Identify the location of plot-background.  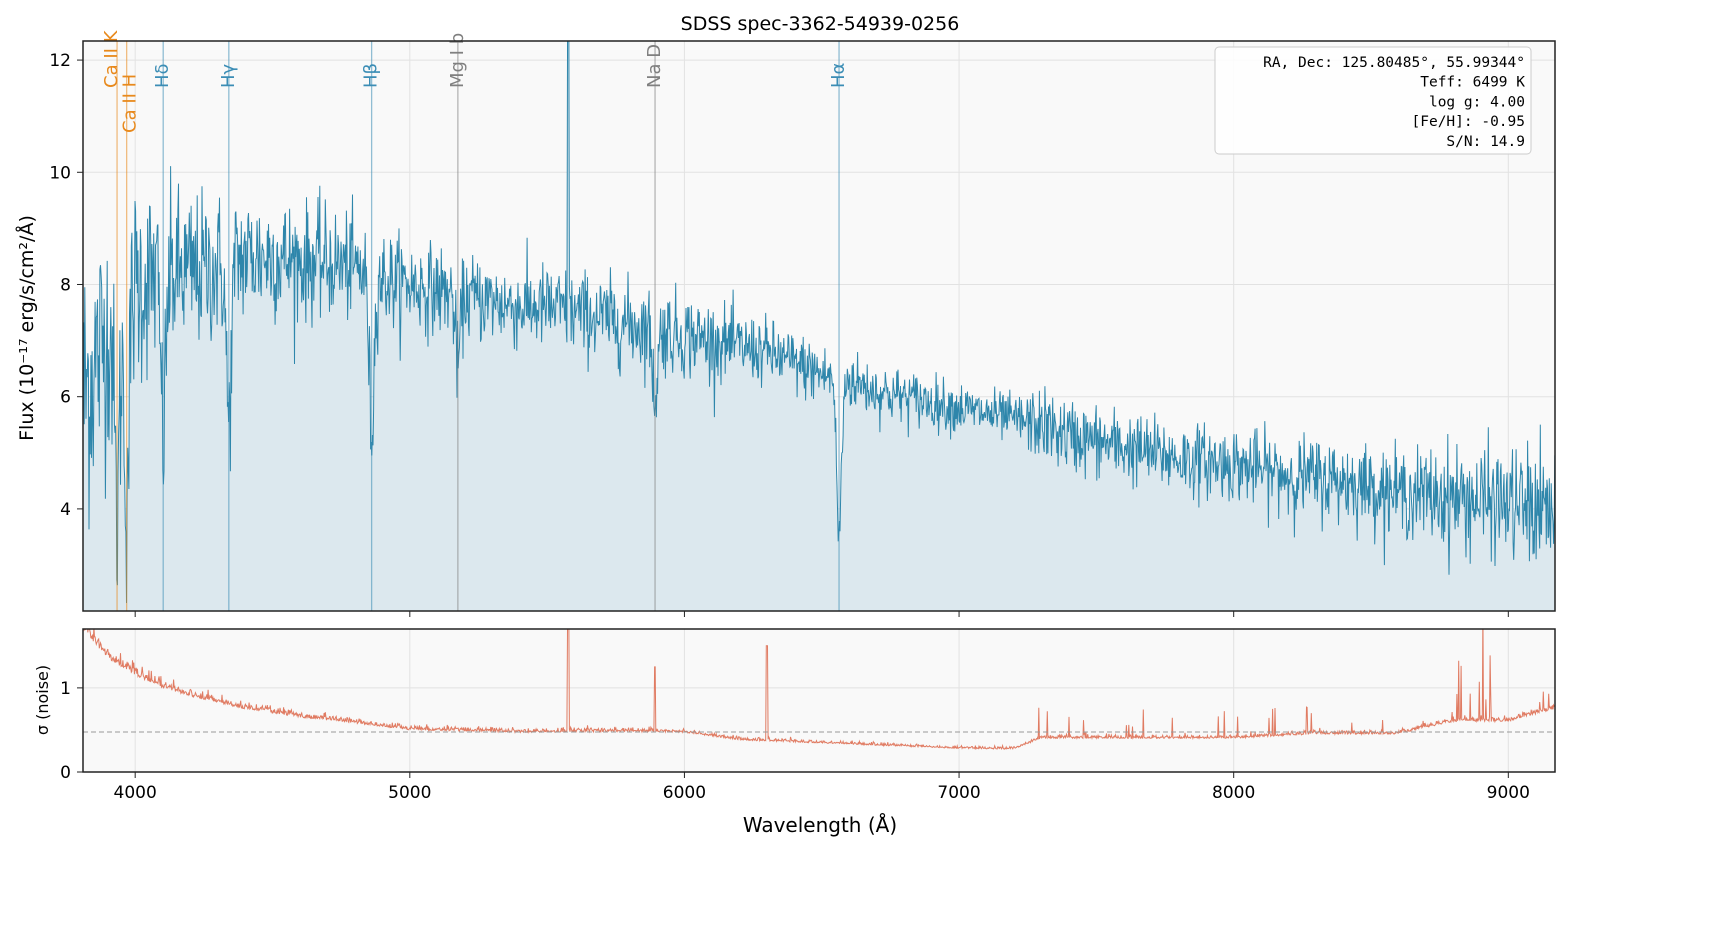
(819, 700).